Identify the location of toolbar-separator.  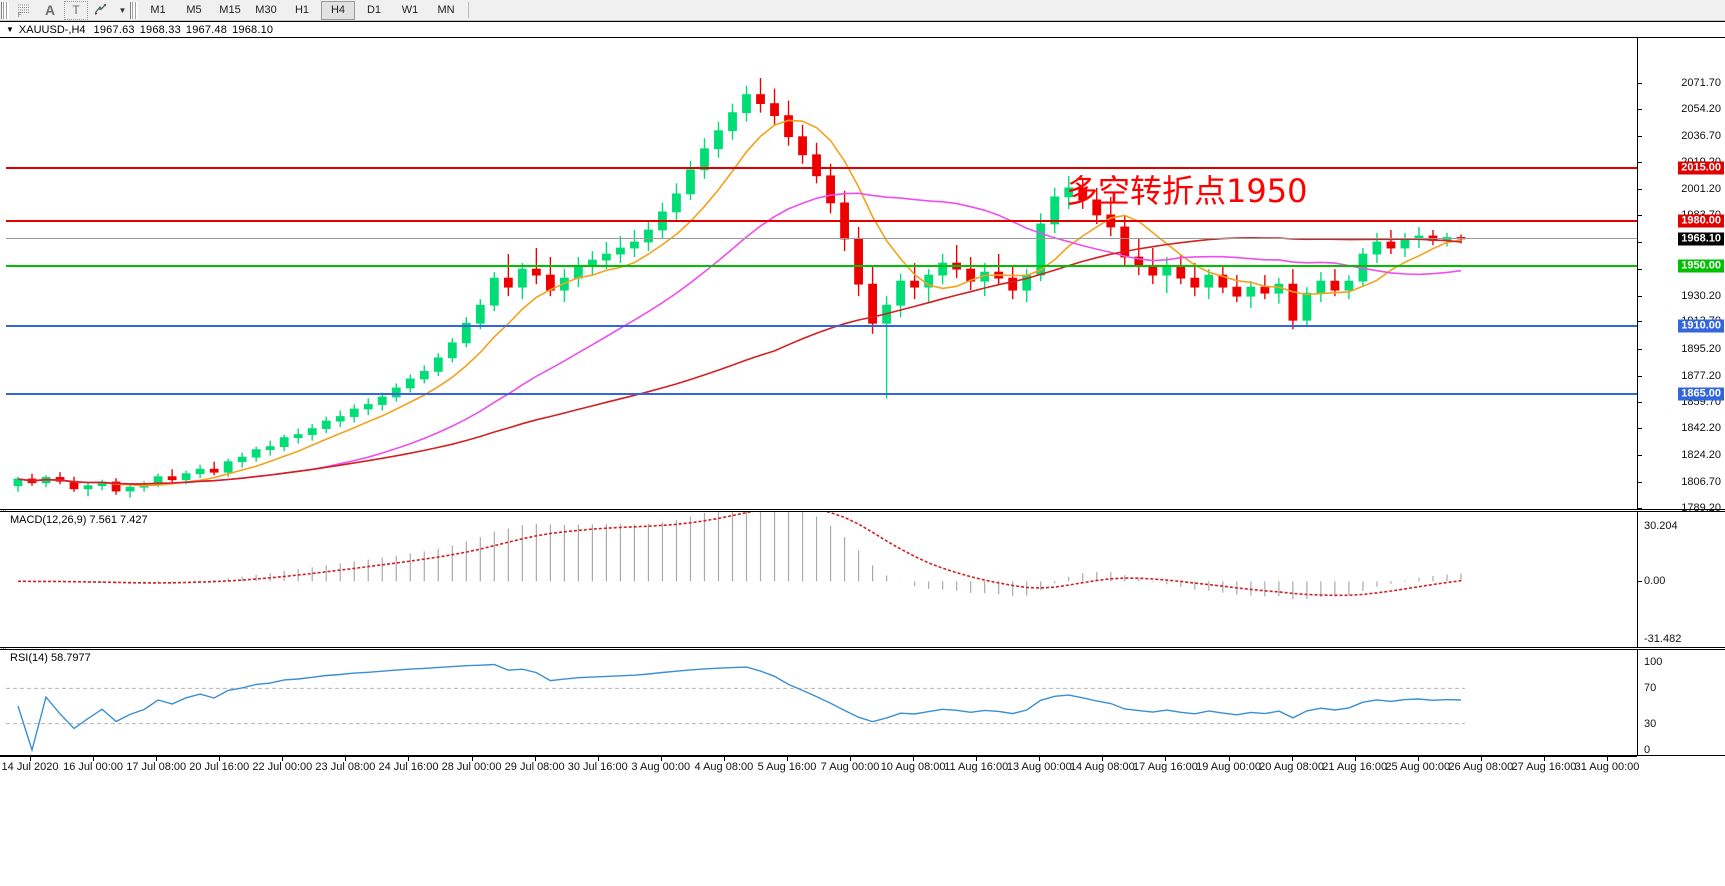
(468, 10).